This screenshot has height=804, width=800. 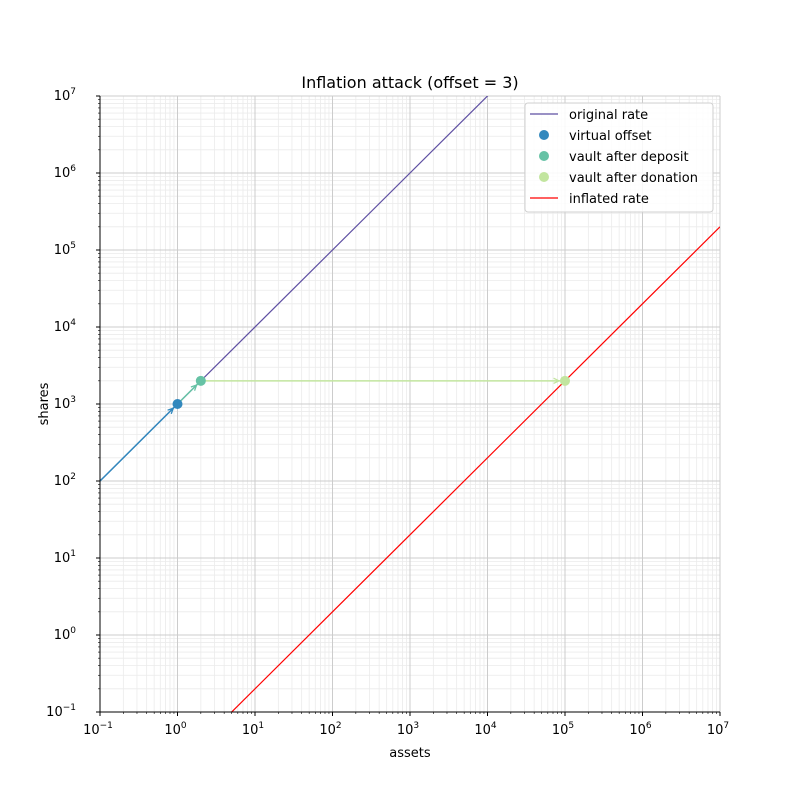 What do you see at coordinates (69, 708) in the screenshot?
I see `y-tick-exponent: −1` at bounding box center [69, 708].